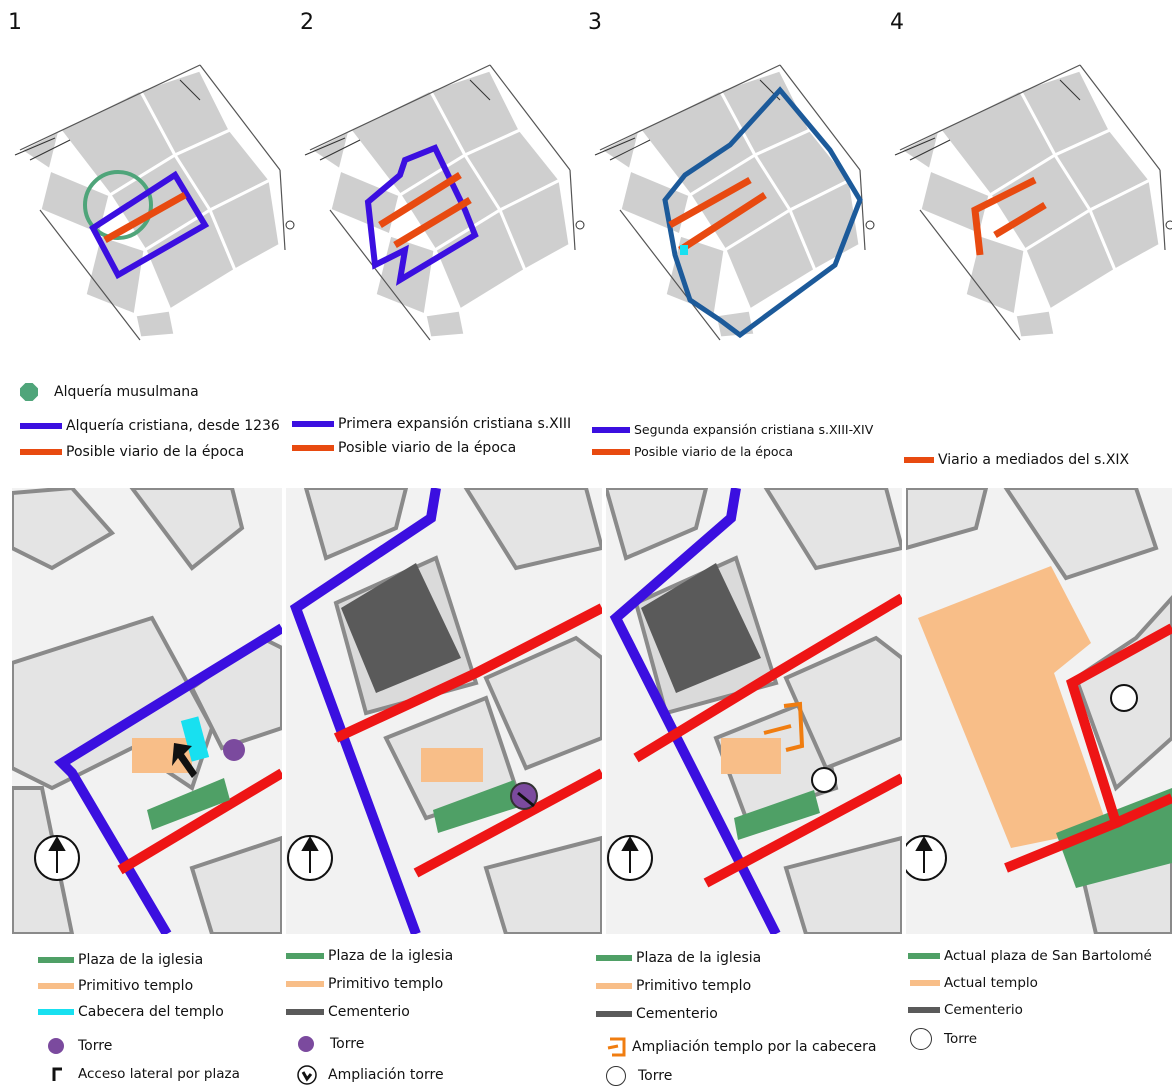 The height and width of the screenshot is (1088, 1172). I want to click on plaza-shape, so click(188, 804).